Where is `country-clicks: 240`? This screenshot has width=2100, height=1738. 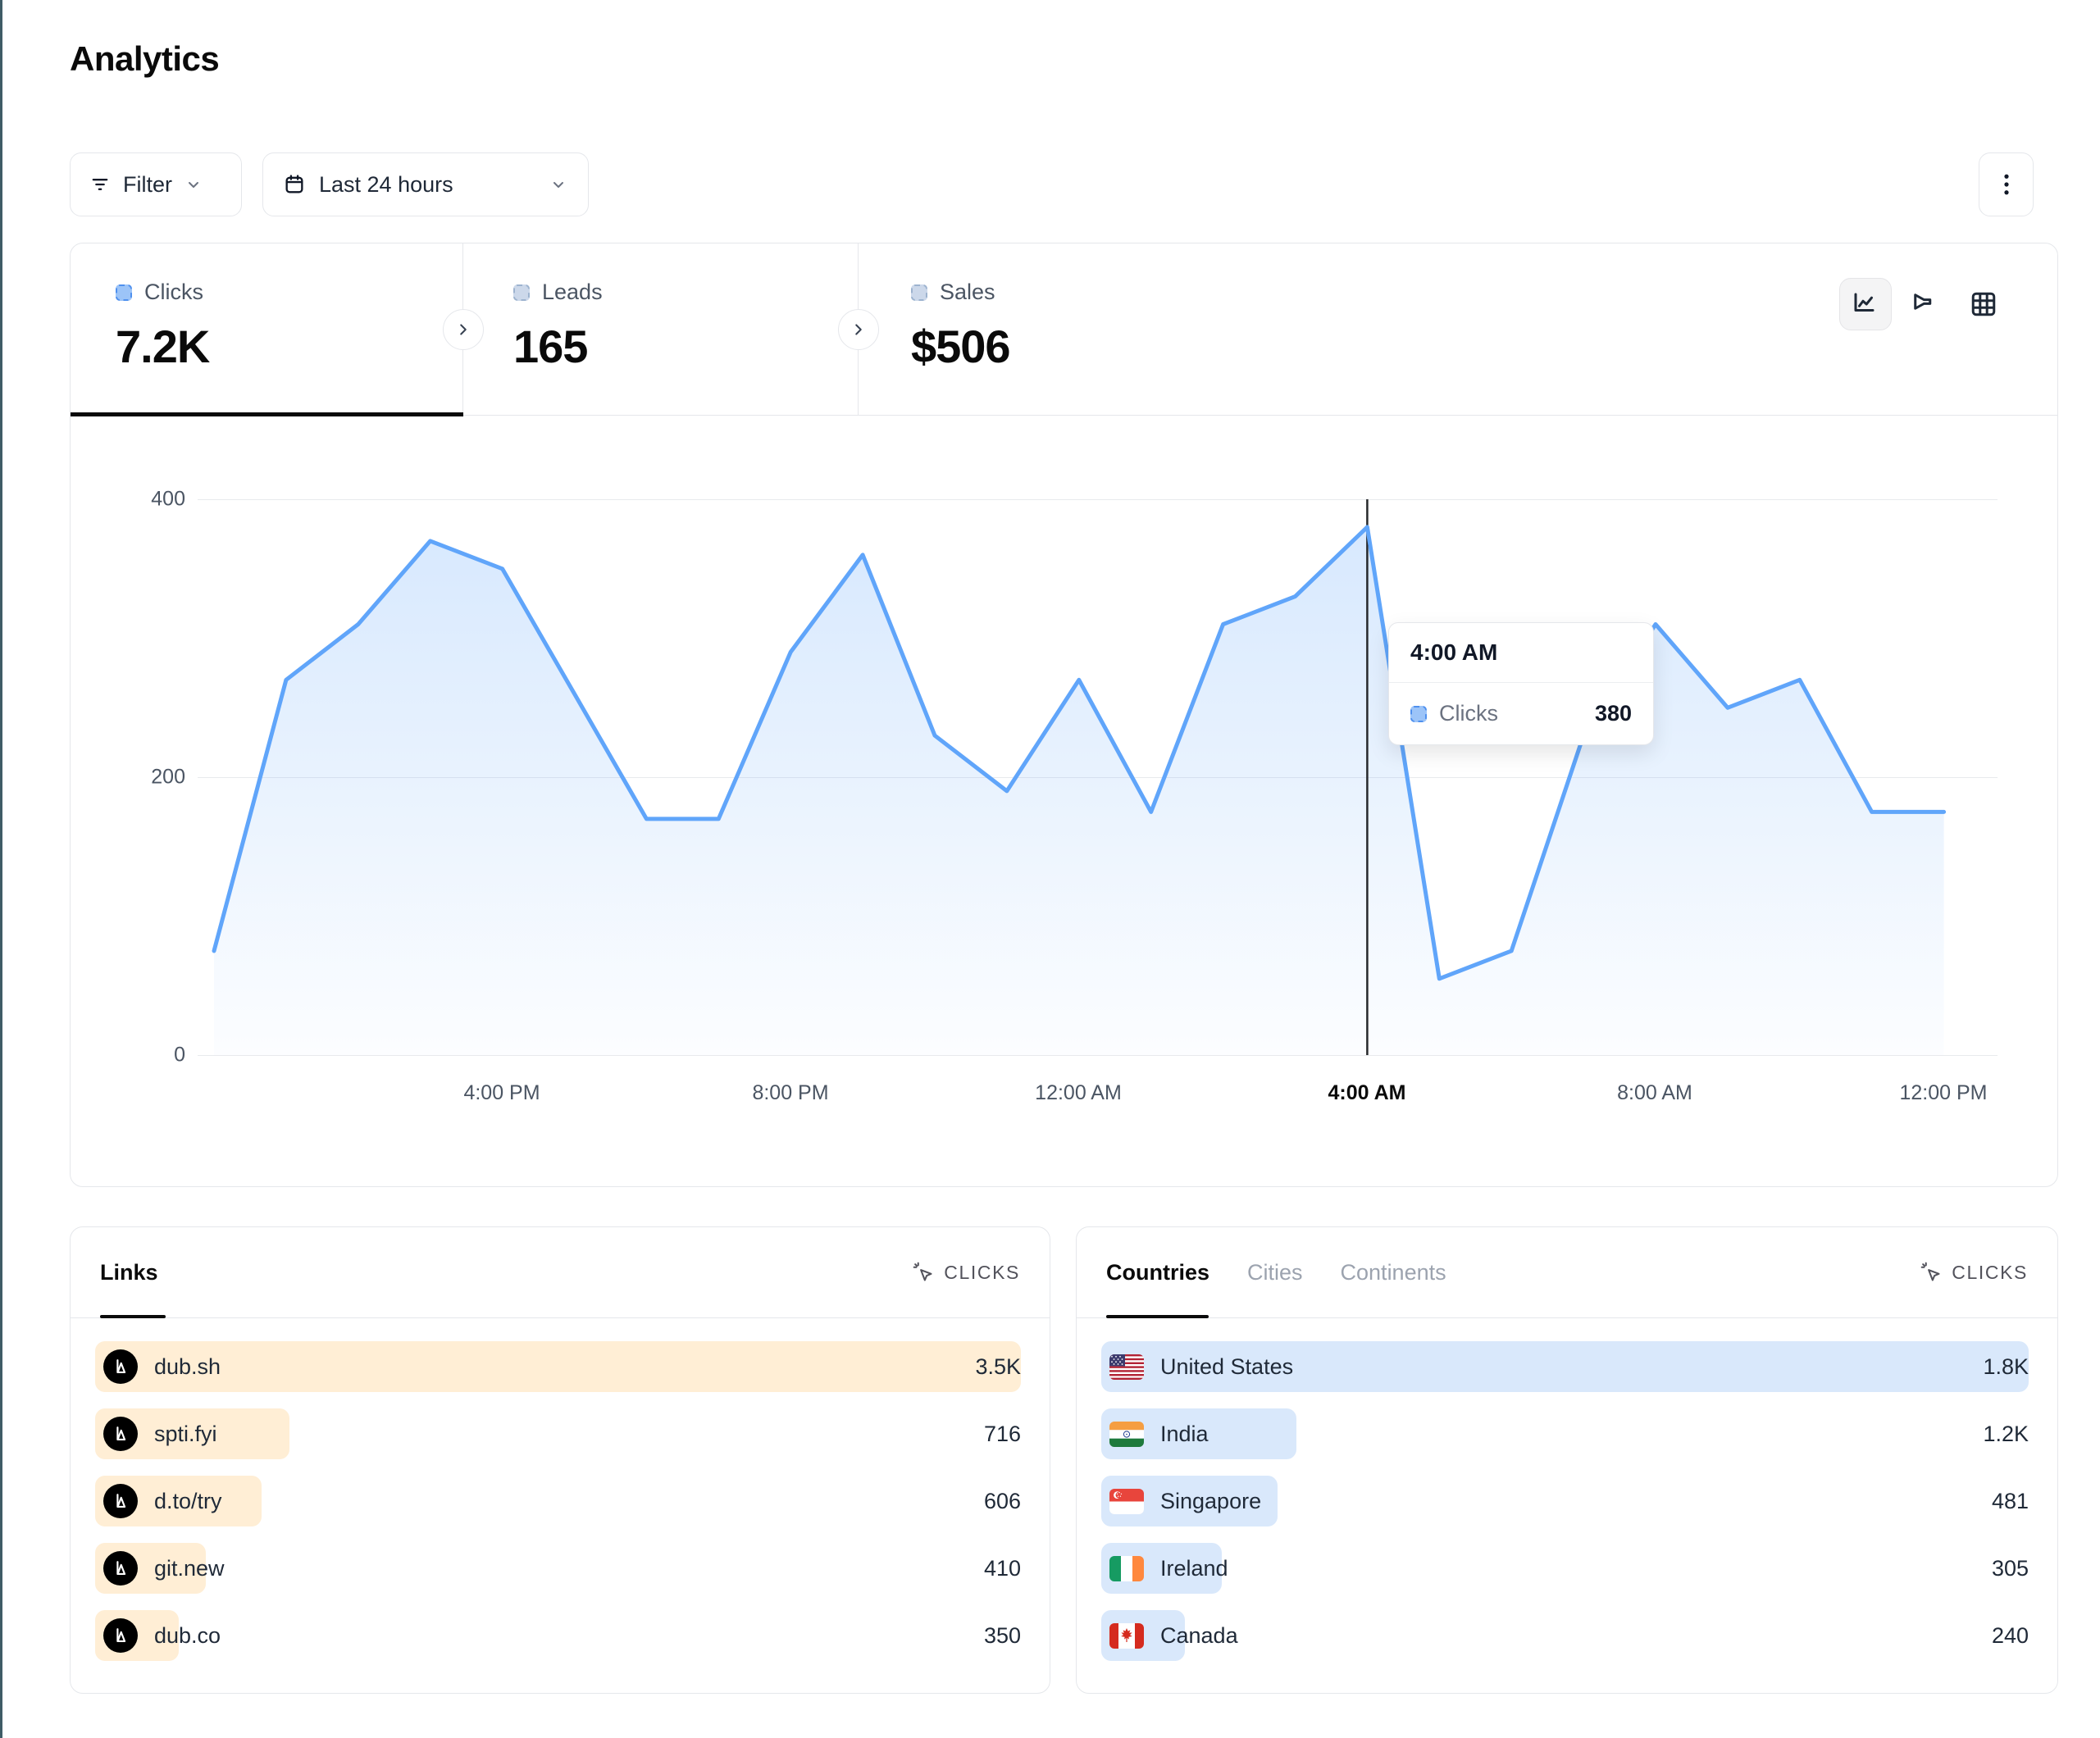
country-clicks: 240 is located at coordinates (2010, 1635).